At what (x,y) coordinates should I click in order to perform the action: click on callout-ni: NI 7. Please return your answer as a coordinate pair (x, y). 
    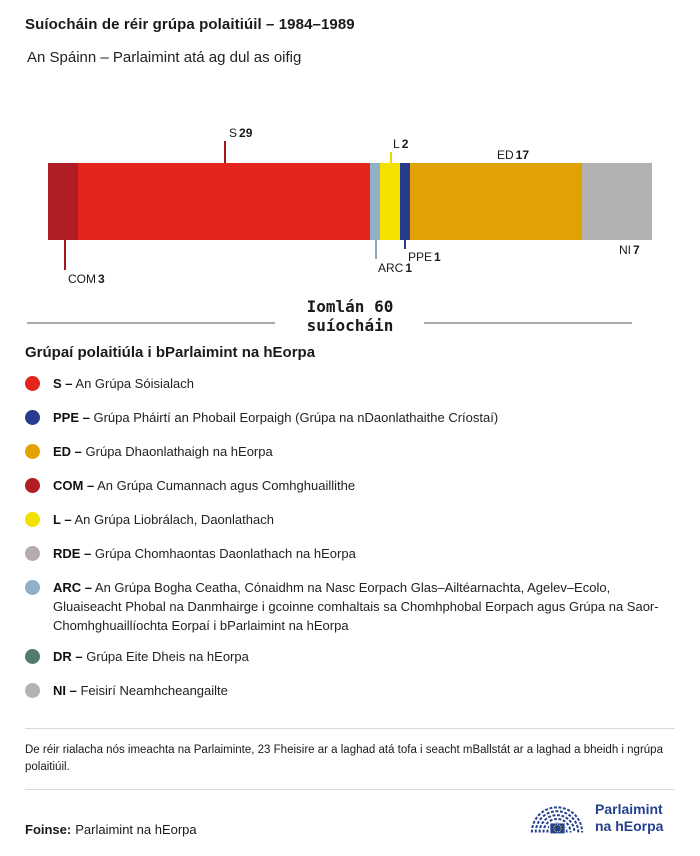
    Looking at the image, I should click on (629, 250).